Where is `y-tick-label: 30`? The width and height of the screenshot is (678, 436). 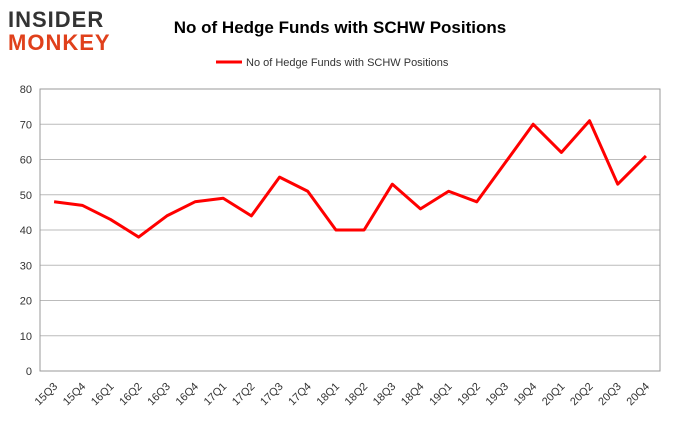
y-tick-label: 30 is located at coordinates (26, 266).